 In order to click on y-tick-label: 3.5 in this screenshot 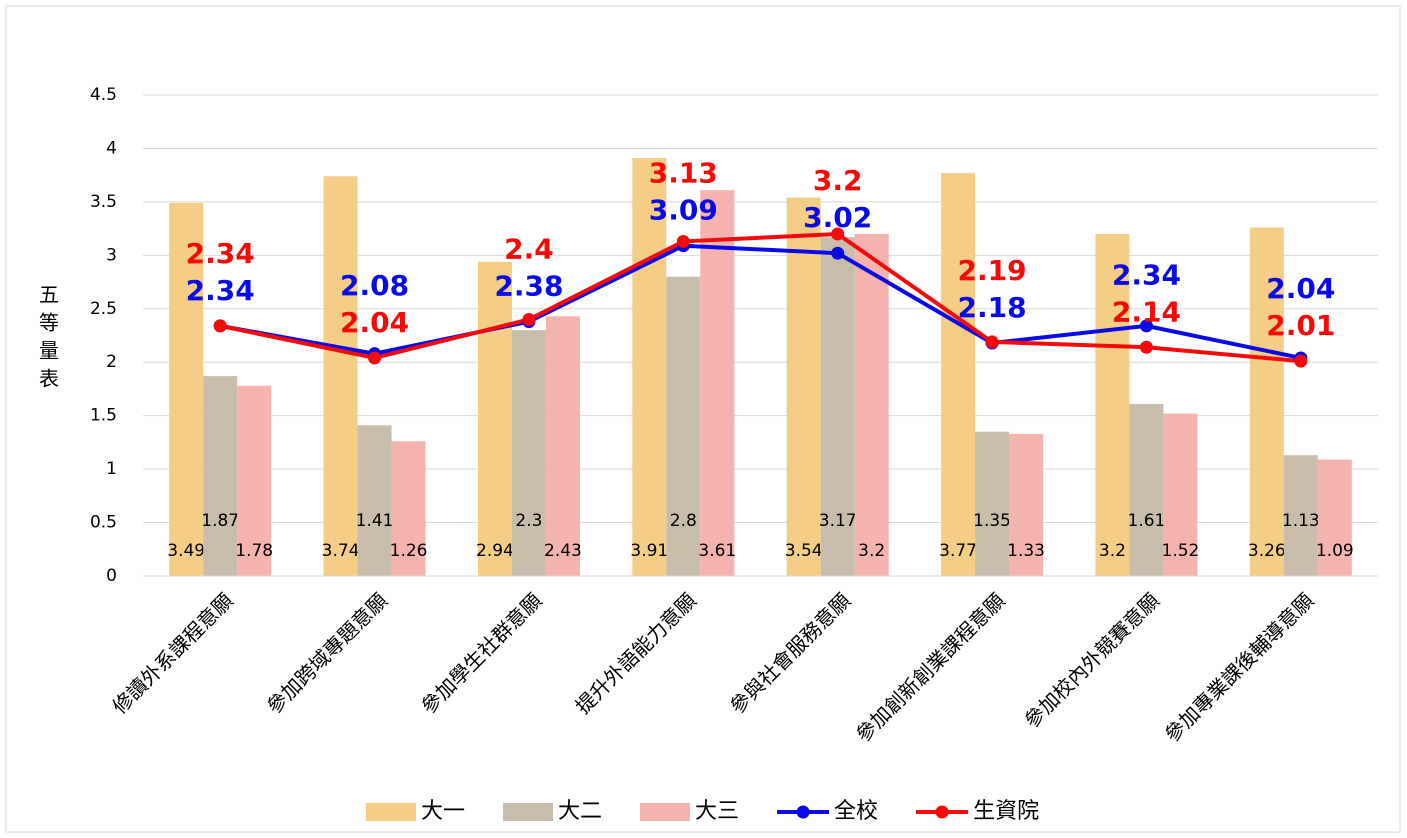, I will do `click(103, 202)`.